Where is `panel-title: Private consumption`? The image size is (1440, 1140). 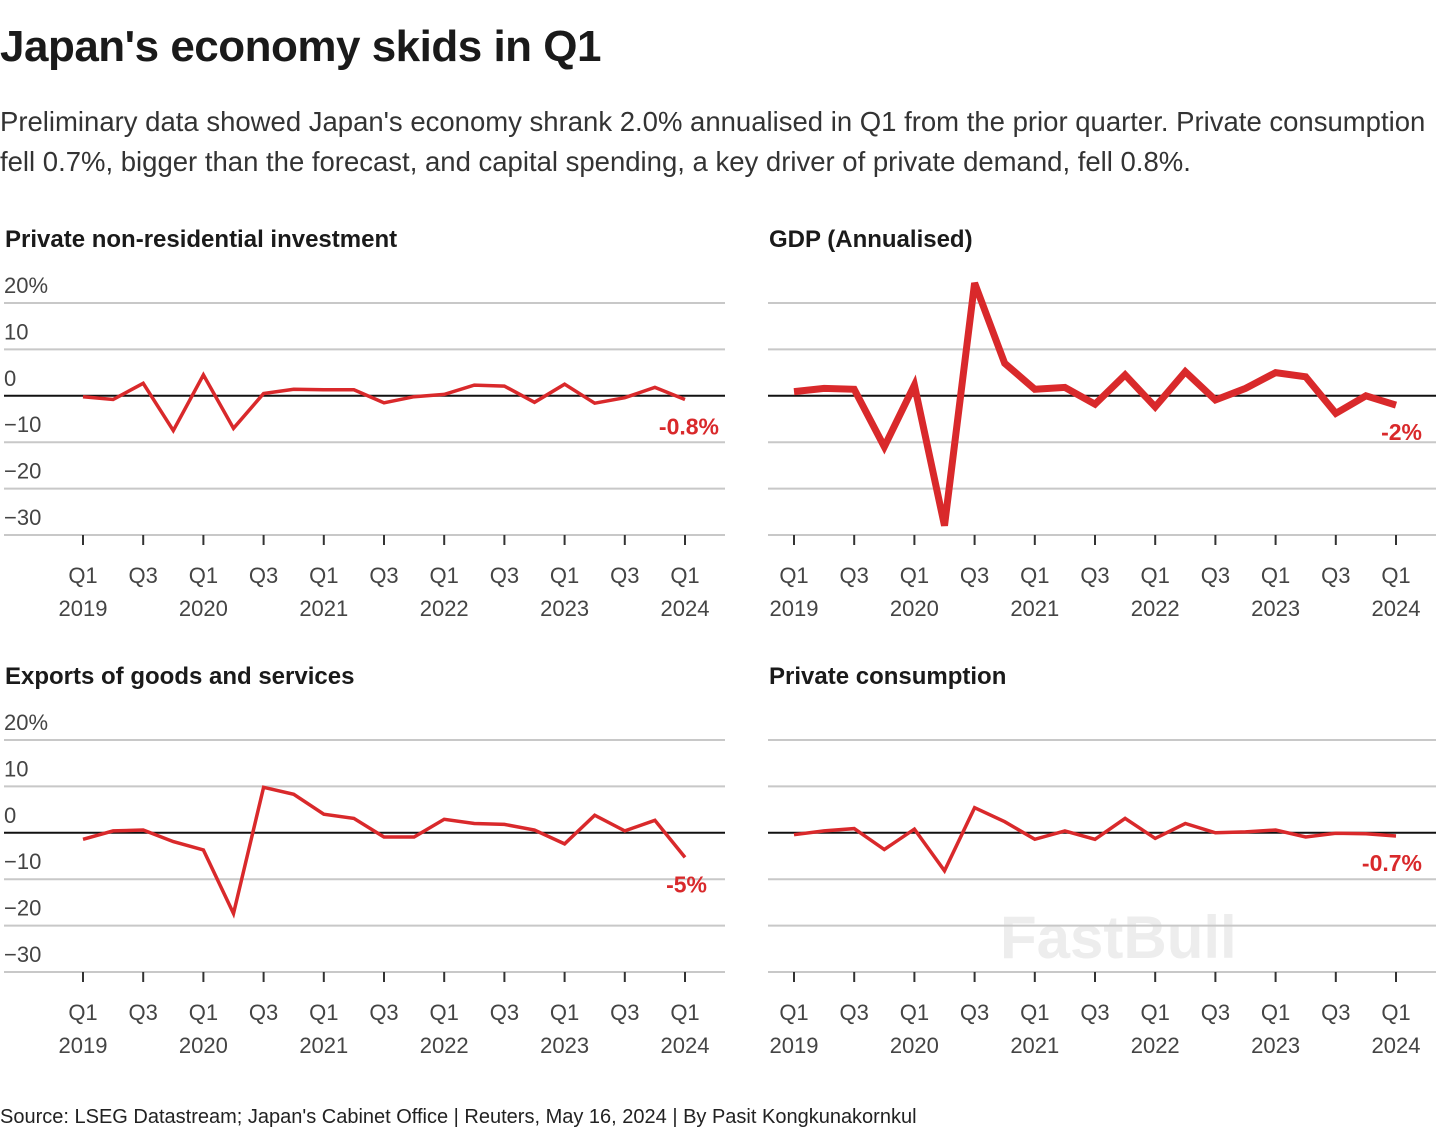 panel-title: Private consumption is located at coordinates (887, 676).